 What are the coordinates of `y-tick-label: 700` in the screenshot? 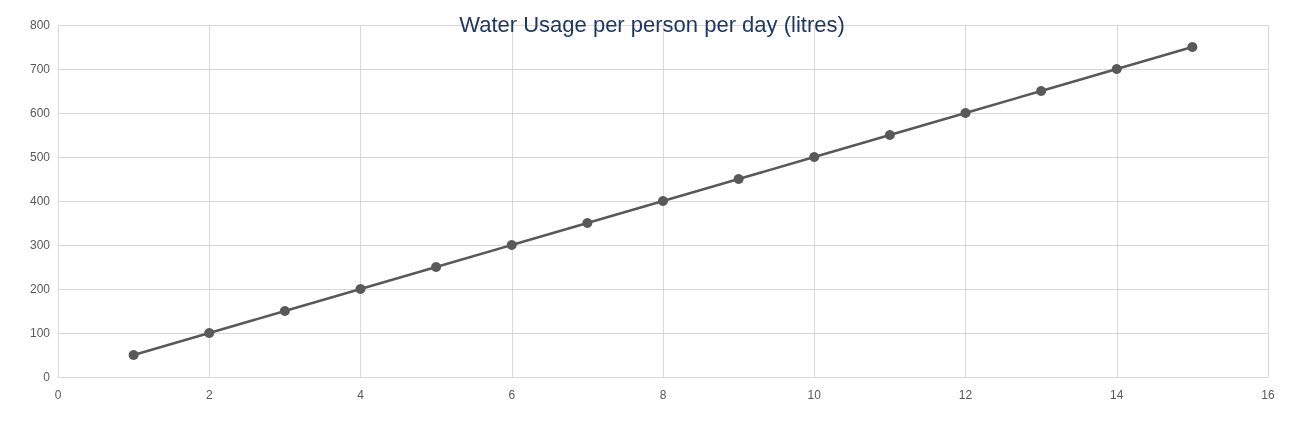 It's located at (40, 69).